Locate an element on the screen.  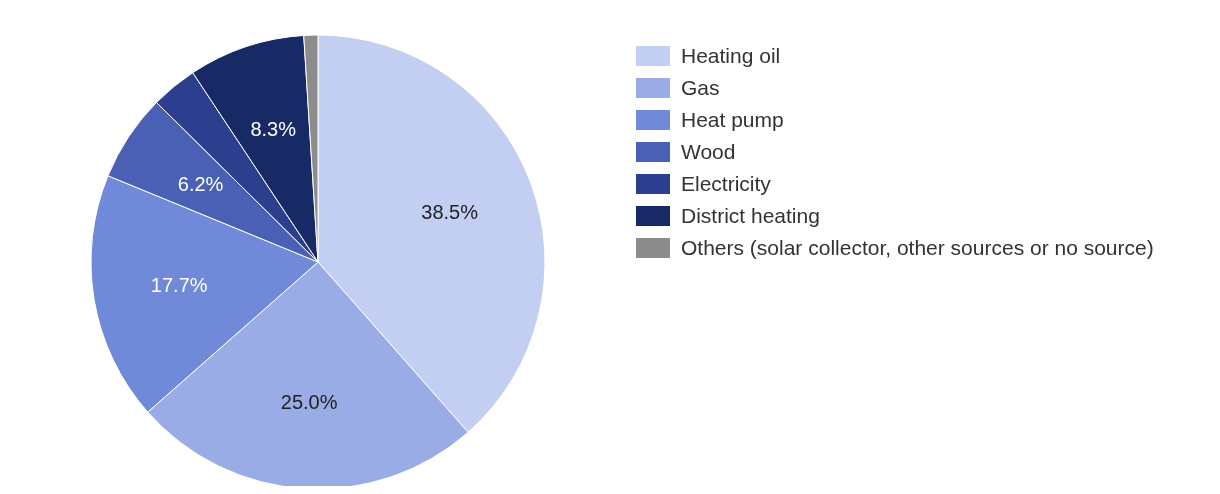
legend-label: Electricity is located at coordinates (726, 184).